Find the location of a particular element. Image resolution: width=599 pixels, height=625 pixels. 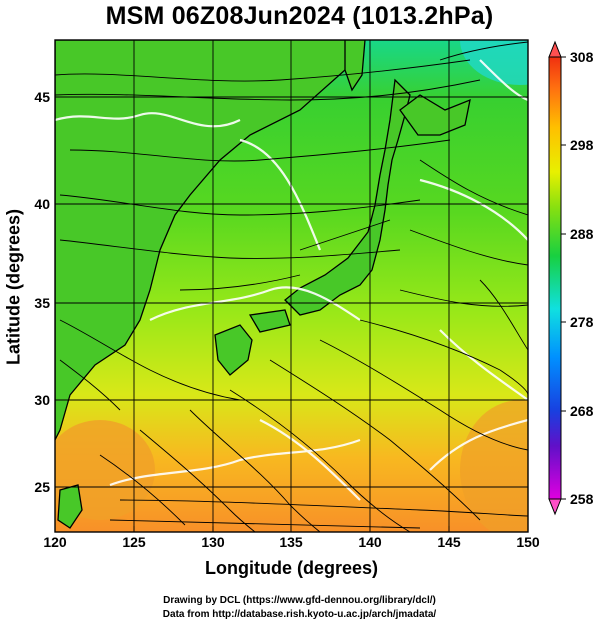

cool-region is located at coordinates (494, 62).